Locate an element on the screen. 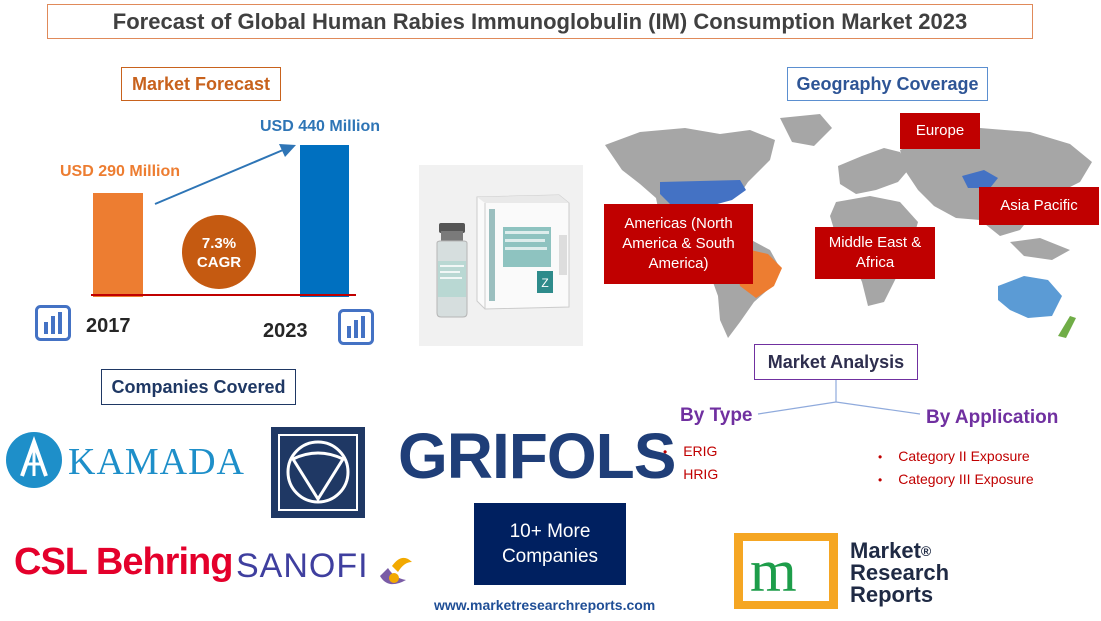  product-illustration: Z is located at coordinates (503, 256).